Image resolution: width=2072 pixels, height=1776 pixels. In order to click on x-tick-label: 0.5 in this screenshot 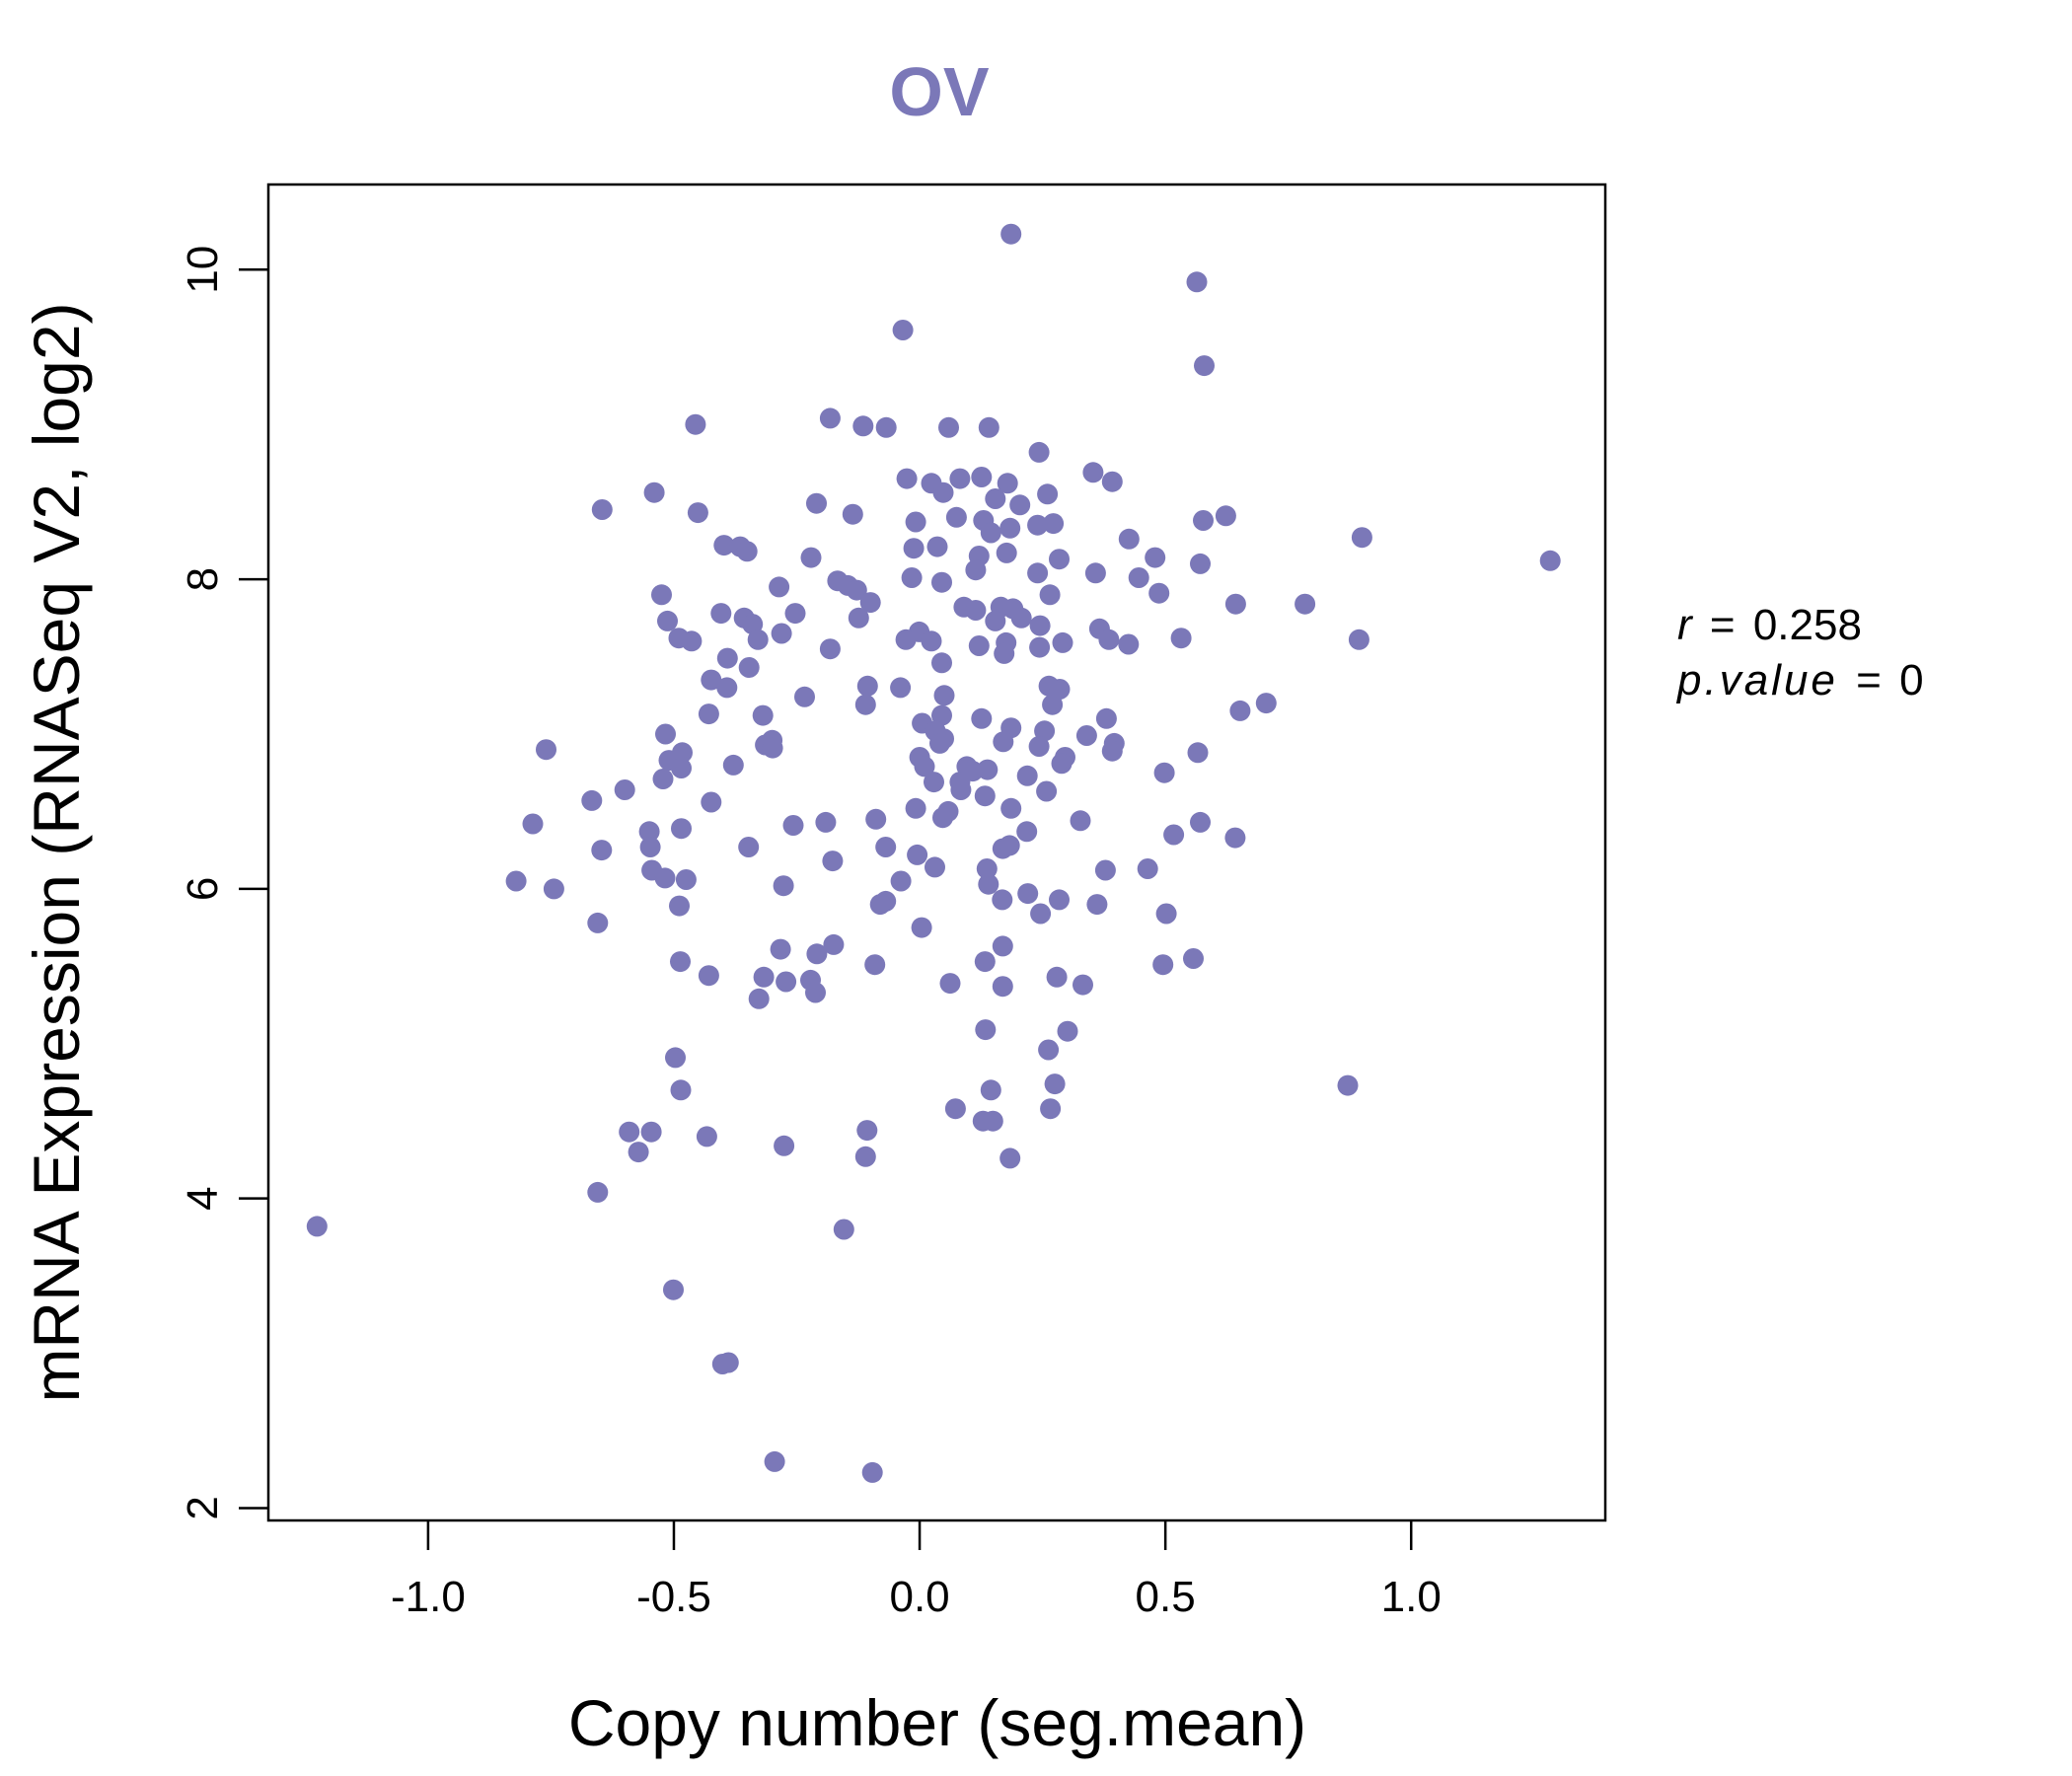, I will do `click(1166, 1597)`.